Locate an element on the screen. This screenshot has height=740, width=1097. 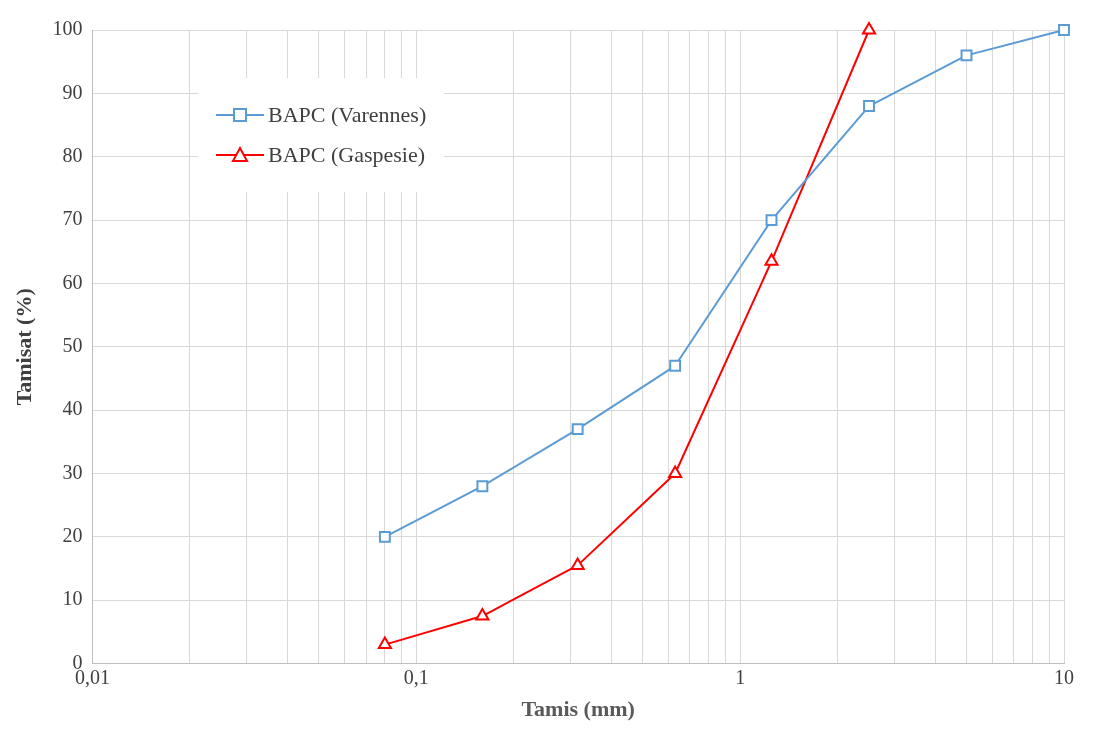
legend-label: BAPC (Varennes) is located at coordinates (347, 115).